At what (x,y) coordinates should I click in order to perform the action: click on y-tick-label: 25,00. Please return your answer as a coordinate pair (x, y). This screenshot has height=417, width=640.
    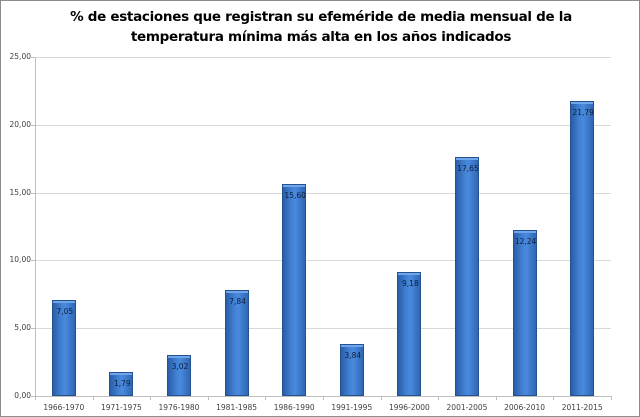
    Looking at the image, I should click on (20, 56).